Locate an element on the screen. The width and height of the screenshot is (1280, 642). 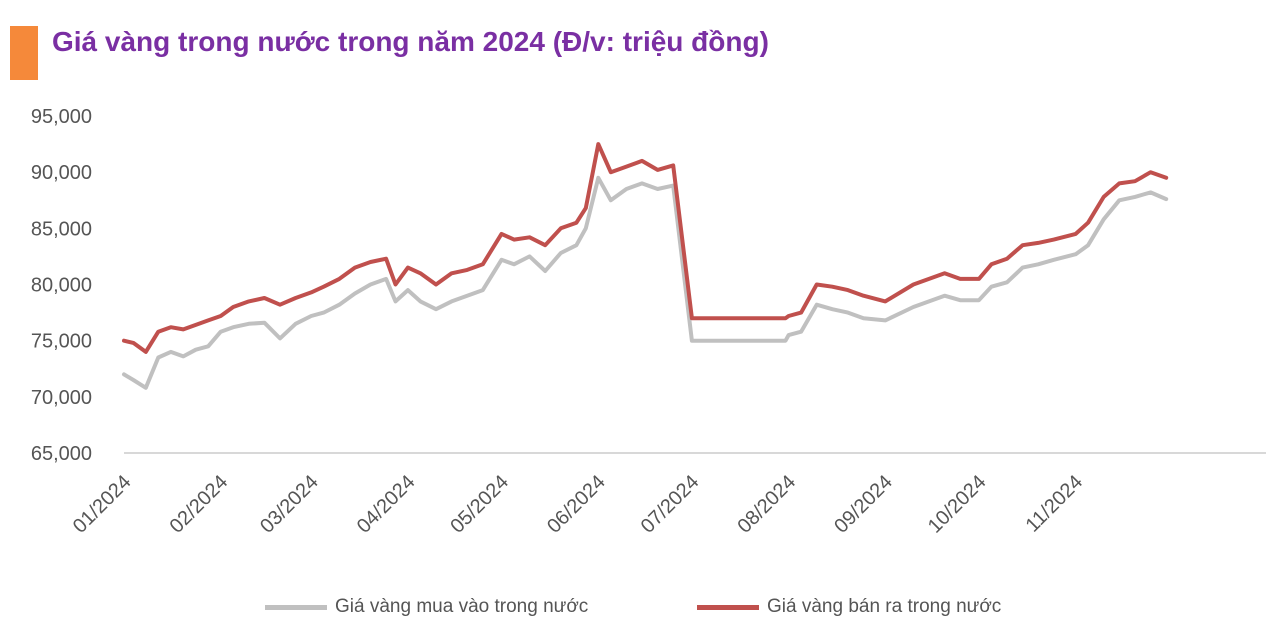
x-tick-label: 11/2024 is located at coordinates (1055, 504).